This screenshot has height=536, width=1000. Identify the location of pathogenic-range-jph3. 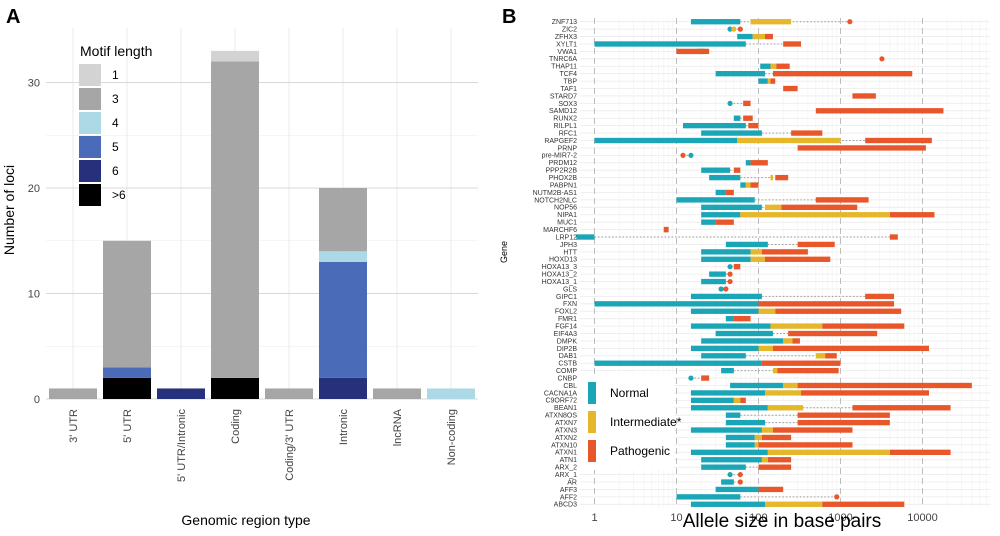
(816, 244).